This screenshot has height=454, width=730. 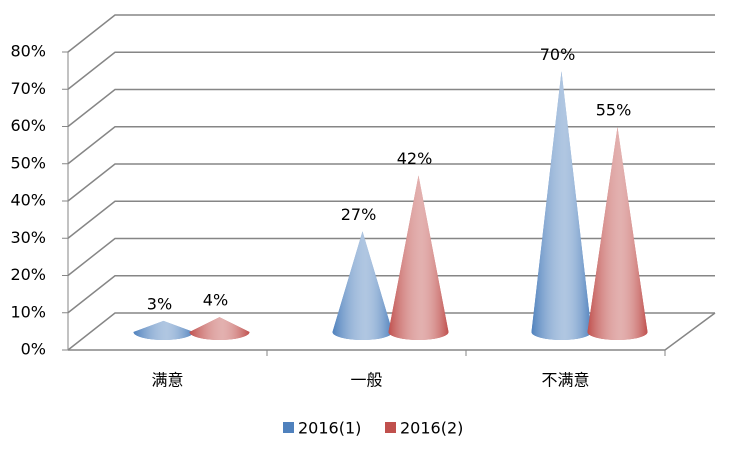 I want to click on y-tick-label: 0%, so click(x=33, y=349).